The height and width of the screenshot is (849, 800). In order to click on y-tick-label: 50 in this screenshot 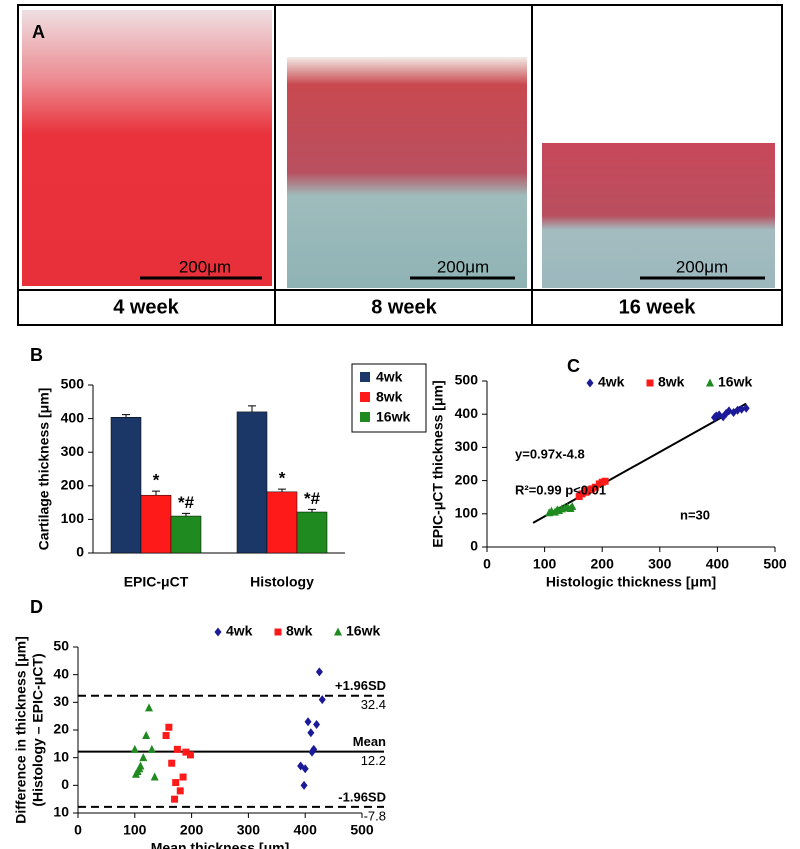, I will do `click(61, 646)`.